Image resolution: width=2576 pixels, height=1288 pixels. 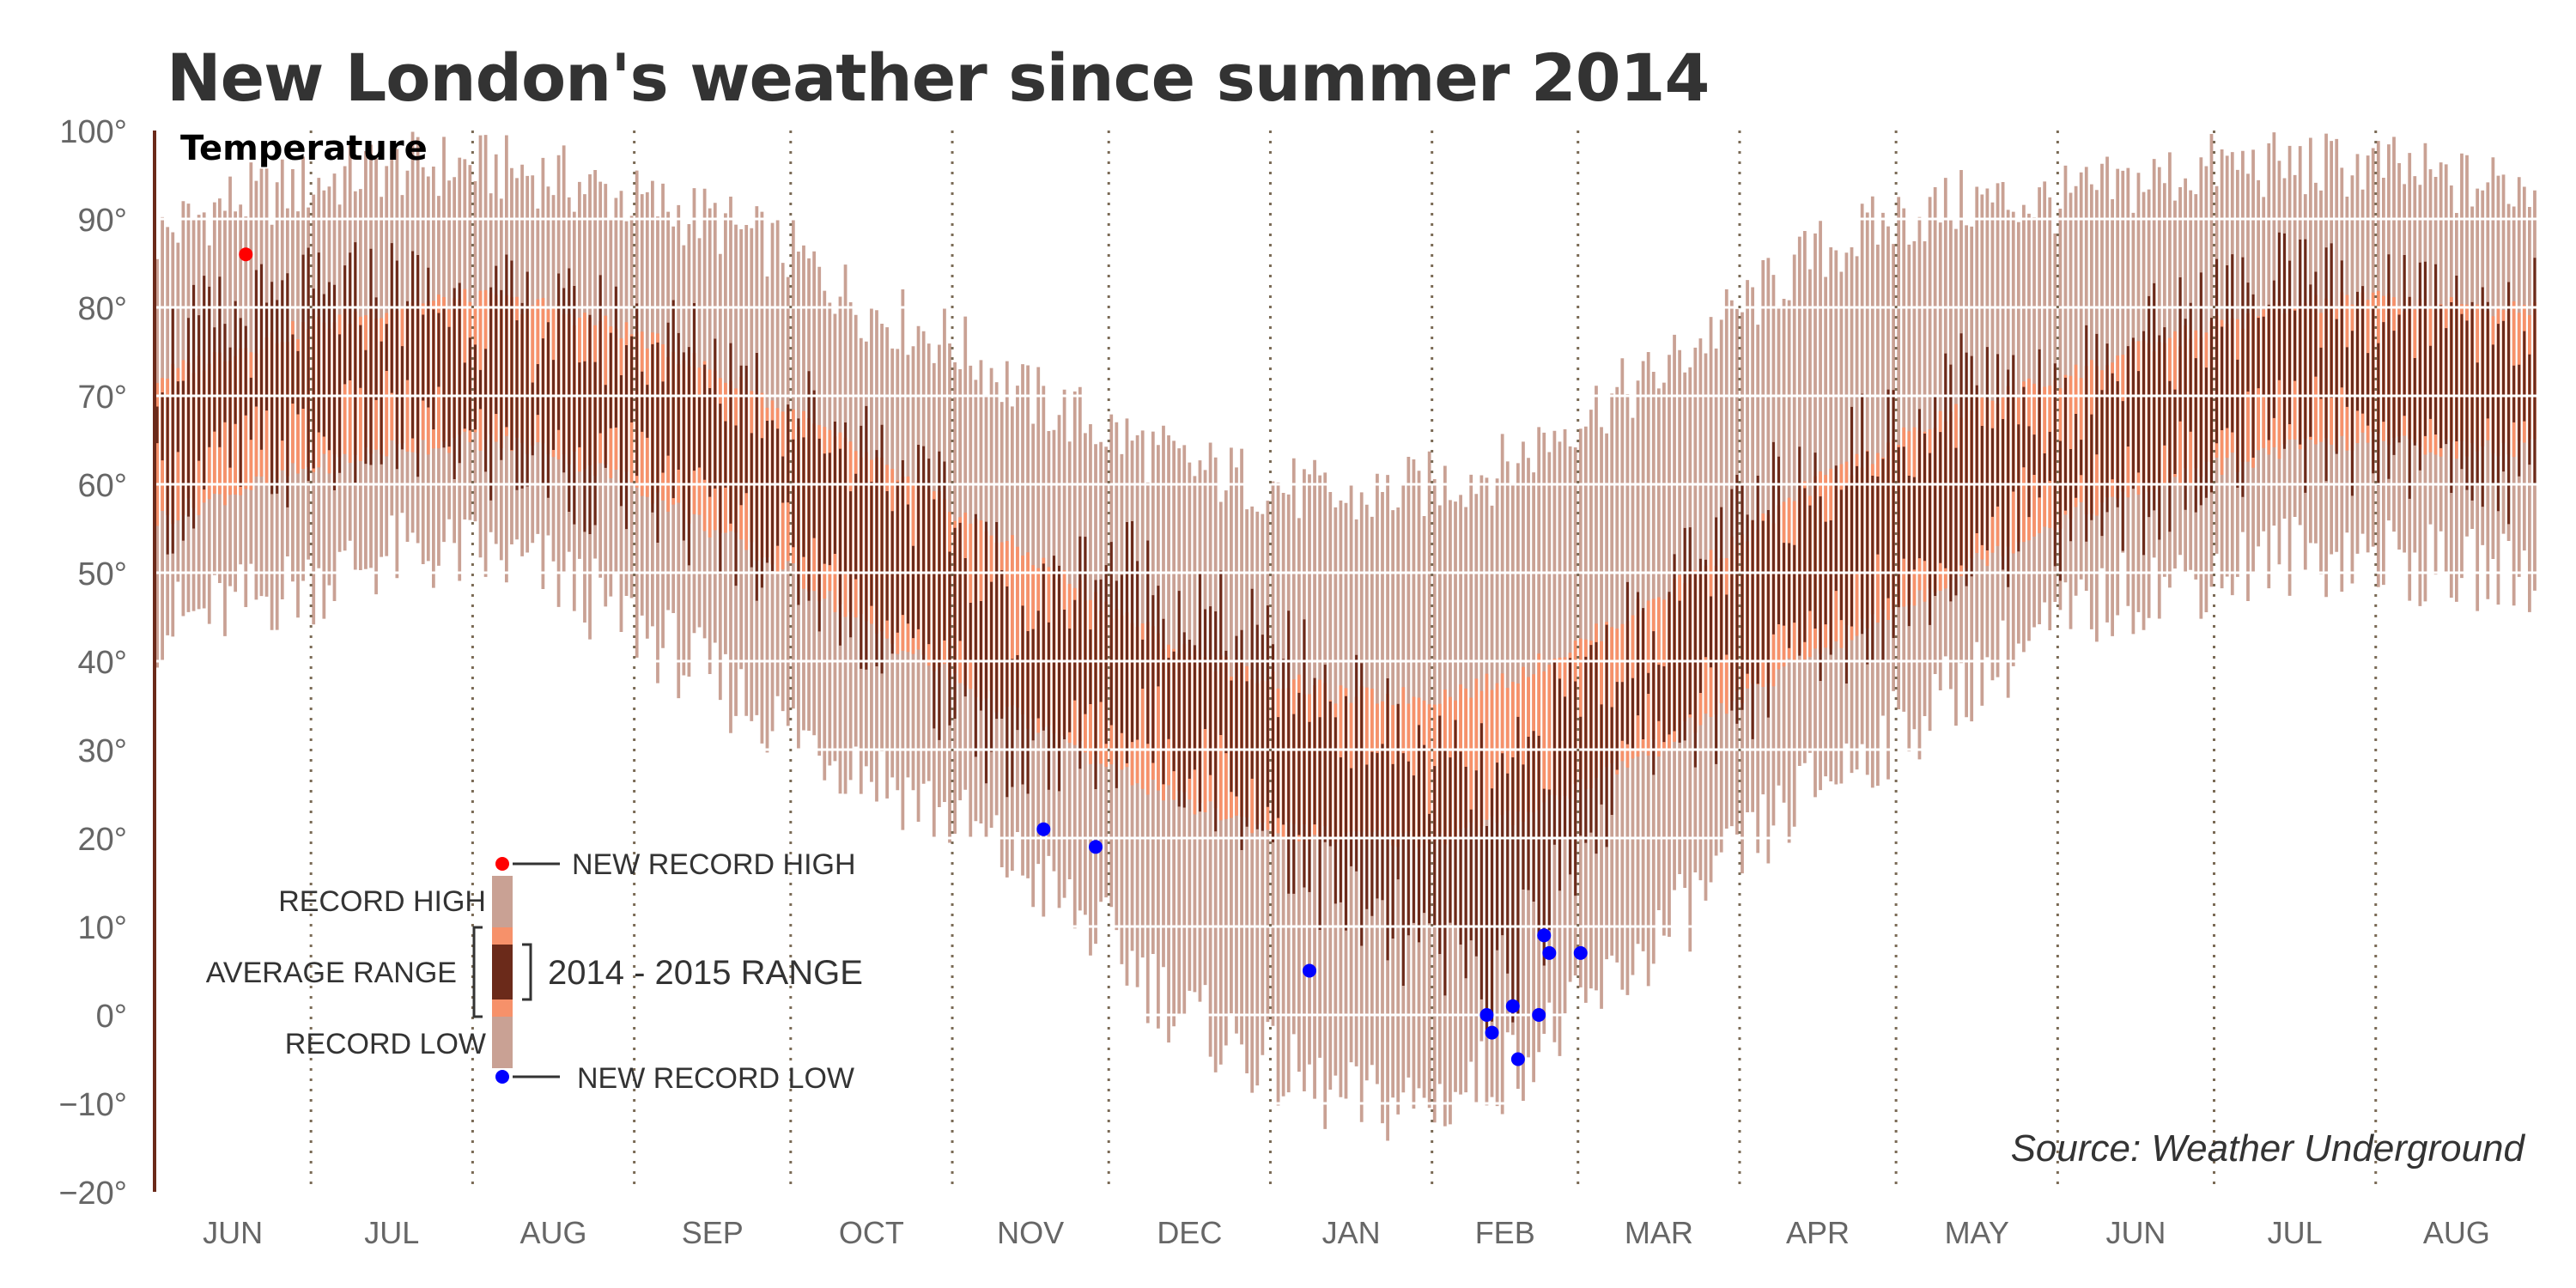 I want to click on y-tick-label: −10°, so click(x=93, y=1105).